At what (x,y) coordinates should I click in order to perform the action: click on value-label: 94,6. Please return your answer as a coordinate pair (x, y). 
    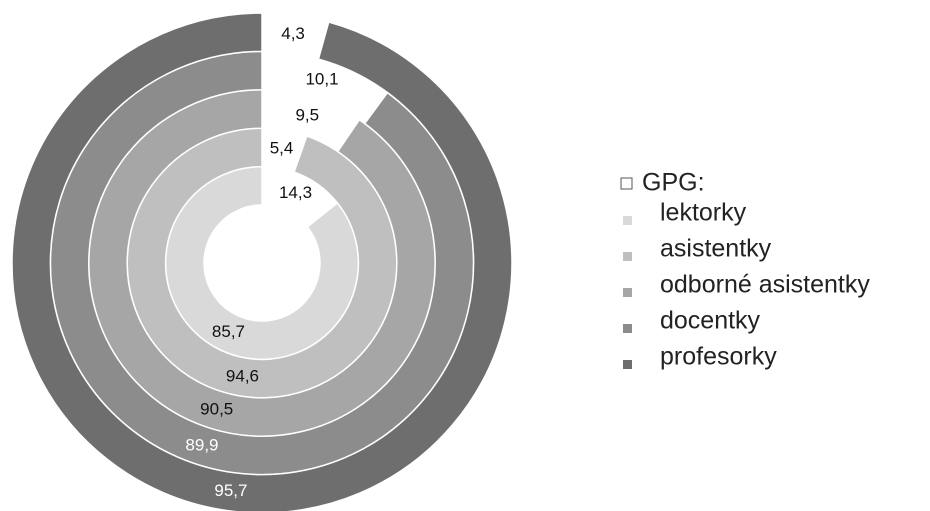
    Looking at the image, I should click on (242, 375).